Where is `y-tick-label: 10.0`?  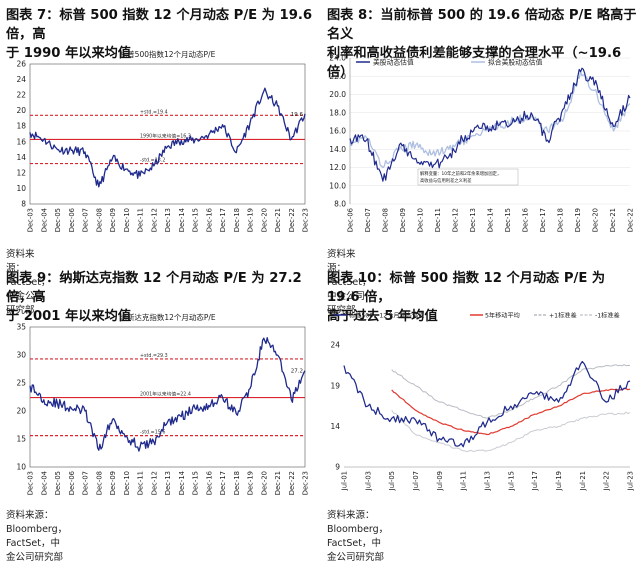
y-tick-label: 10.0 is located at coordinates (337, 185).